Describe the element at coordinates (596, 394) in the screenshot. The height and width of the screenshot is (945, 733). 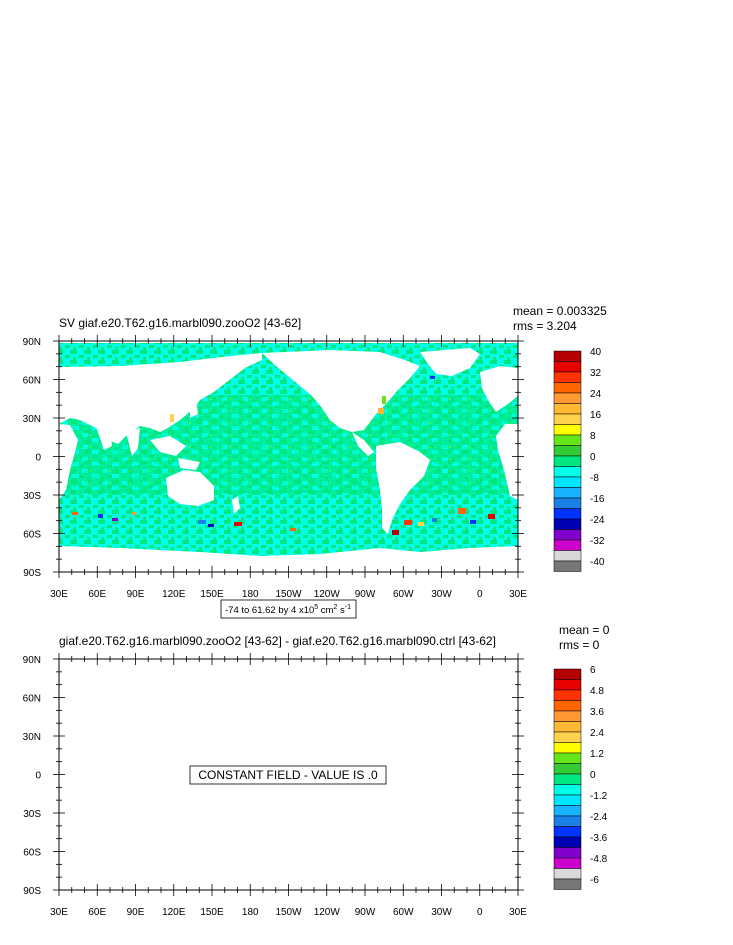
I see `colorbar-label: 24` at that location.